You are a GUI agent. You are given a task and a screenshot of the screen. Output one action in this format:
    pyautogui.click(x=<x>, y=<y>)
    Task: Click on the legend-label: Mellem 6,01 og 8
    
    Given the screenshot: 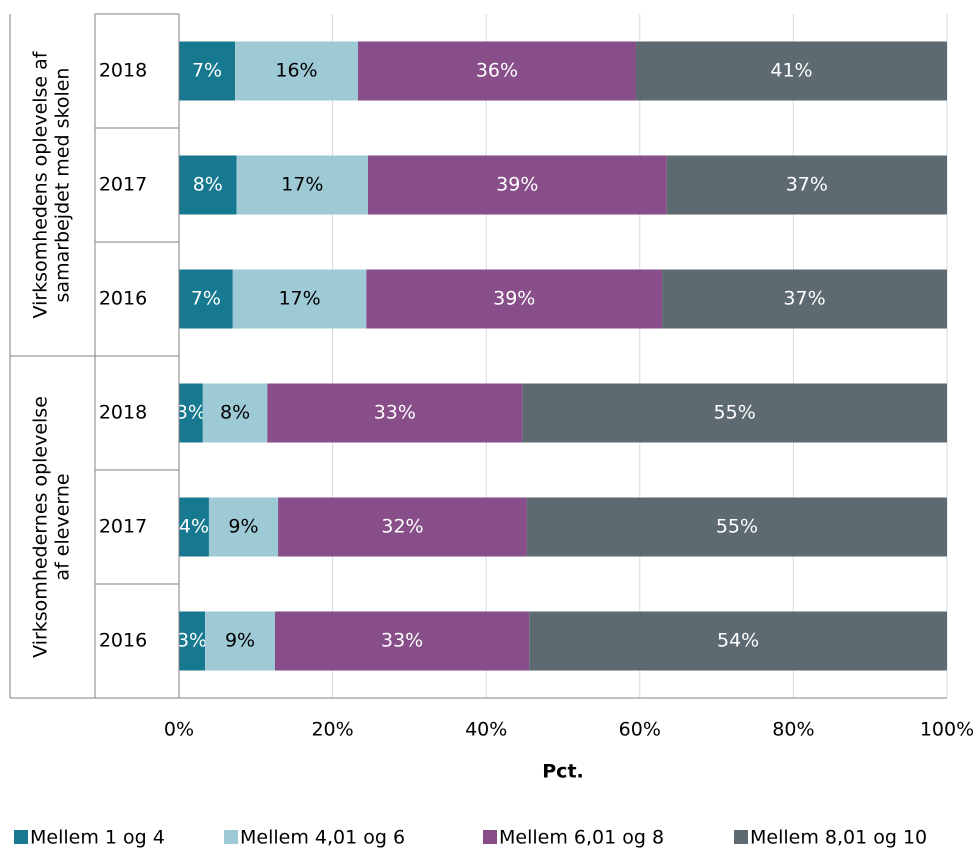 What is the action you would take?
    pyautogui.click(x=581, y=838)
    